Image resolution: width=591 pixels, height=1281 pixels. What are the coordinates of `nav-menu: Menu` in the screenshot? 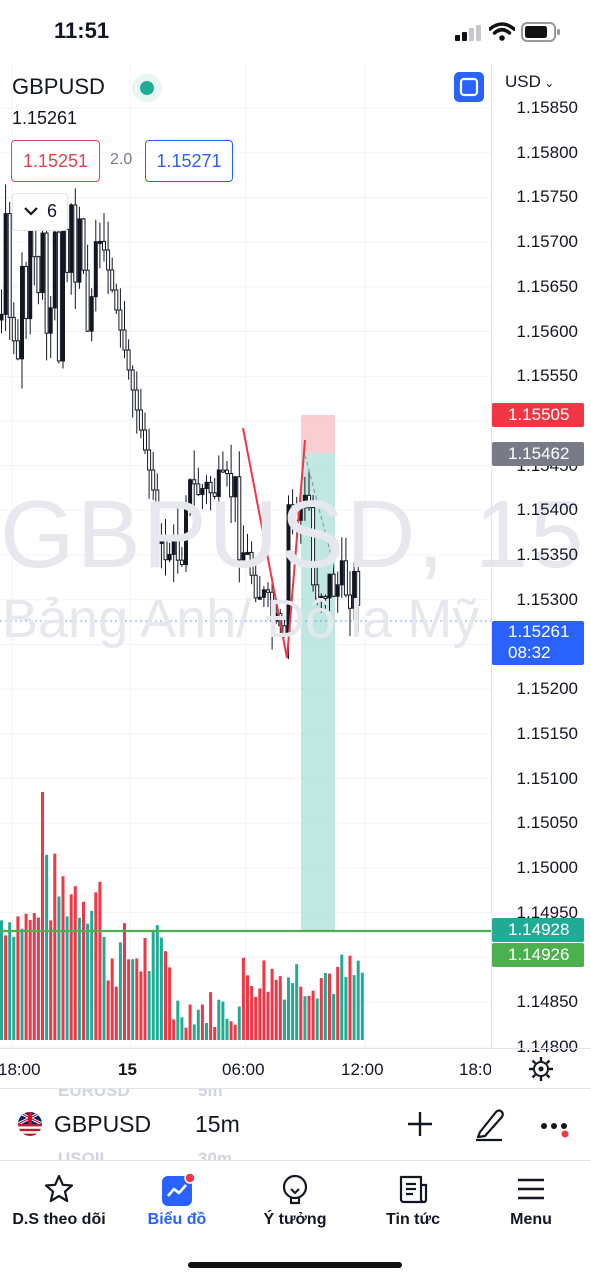 It's located at (531, 1201).